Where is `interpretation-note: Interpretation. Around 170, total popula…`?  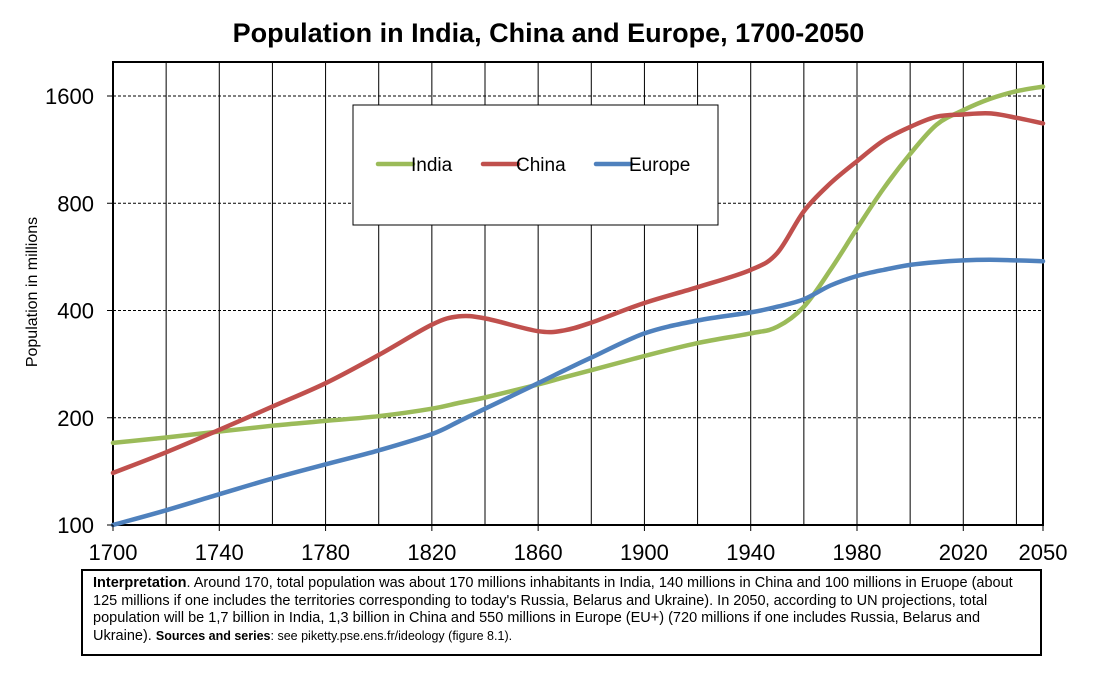 interpretation-note: Interpretation. Around 170, total popula… is located at coordinates (561, 612).